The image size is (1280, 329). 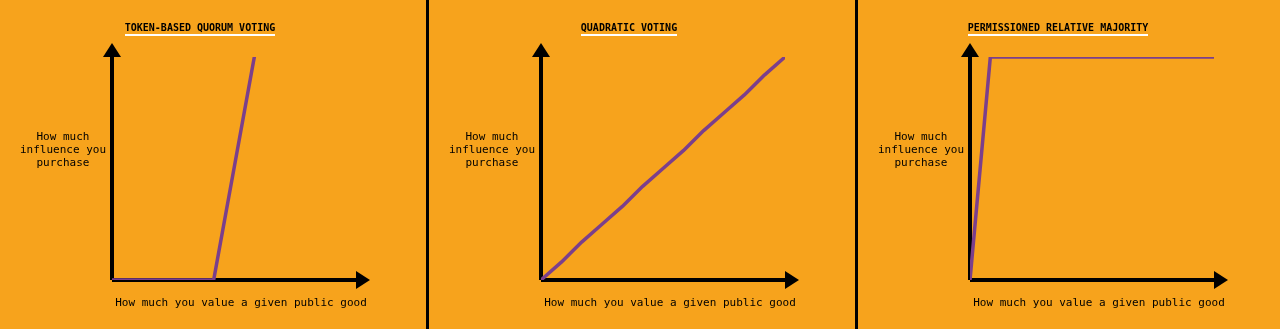 I want to click on chart-title: QUADRATIC VOTING, so click(x=629, y=29).